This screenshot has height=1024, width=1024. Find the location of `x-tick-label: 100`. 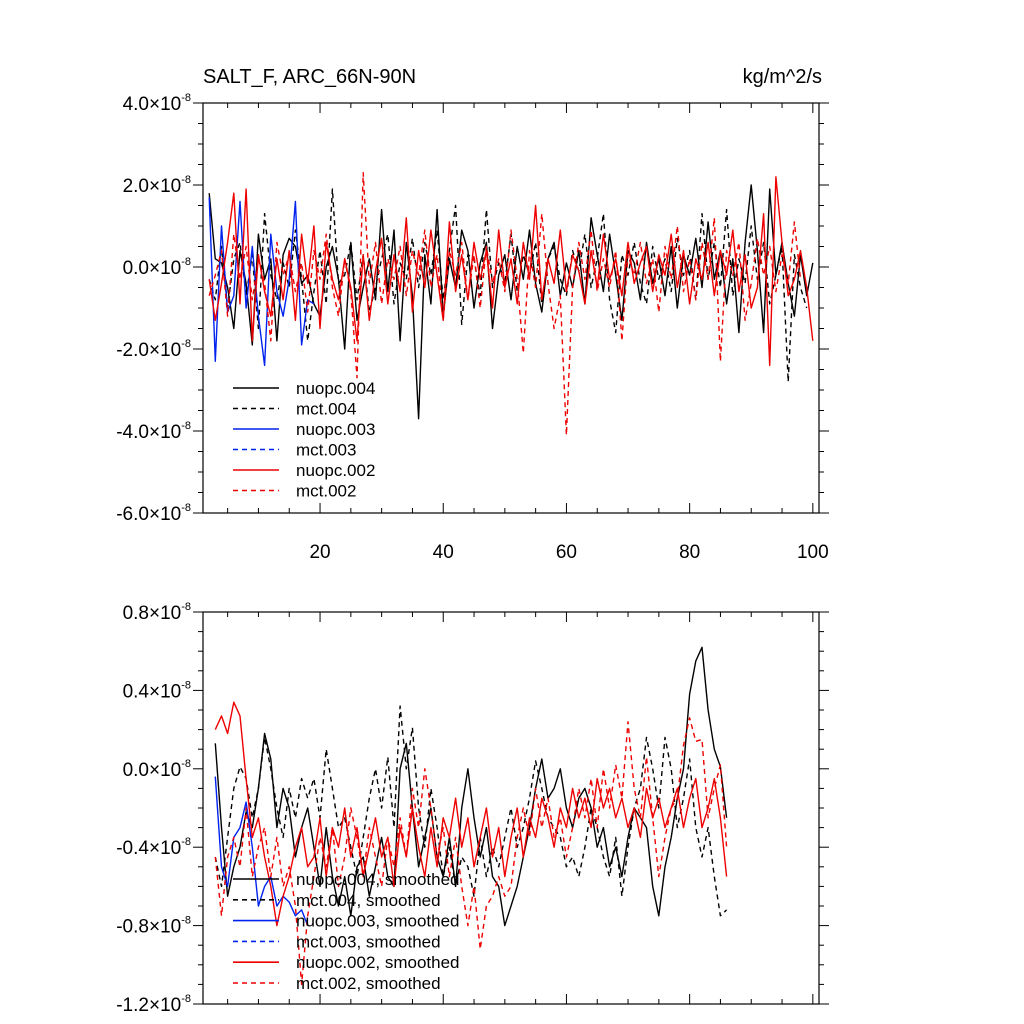

x-tick-label: 100 is located at coordinates (813, 552).